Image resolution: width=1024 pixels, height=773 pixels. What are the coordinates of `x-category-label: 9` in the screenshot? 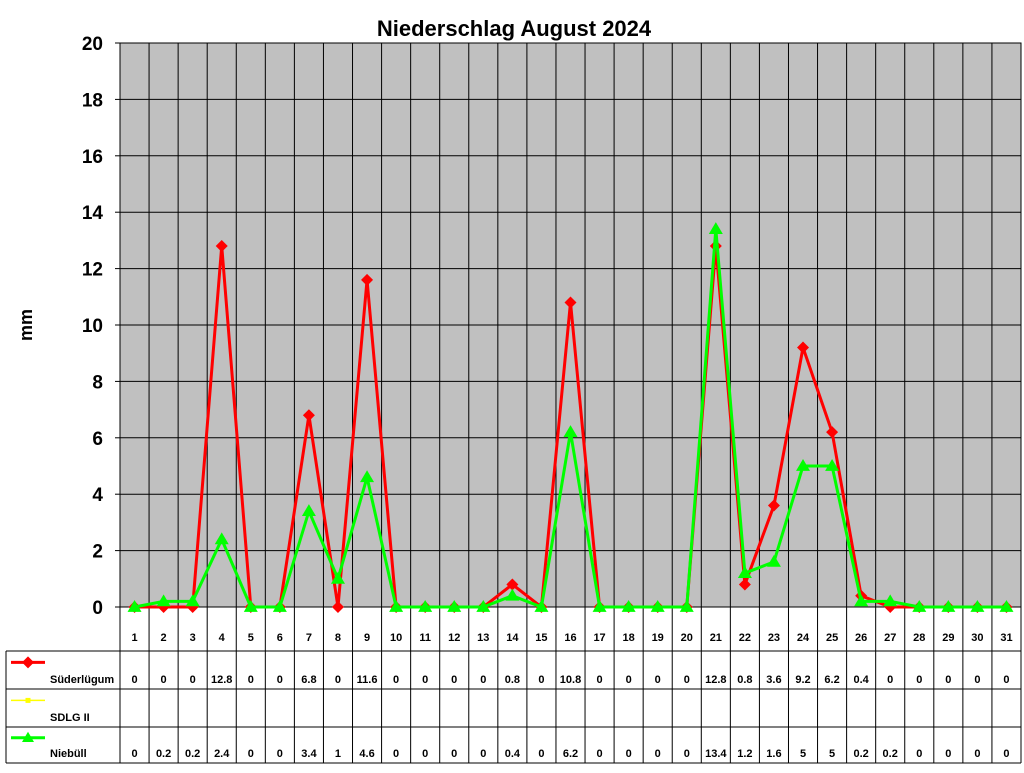 It's located at (367, 638).